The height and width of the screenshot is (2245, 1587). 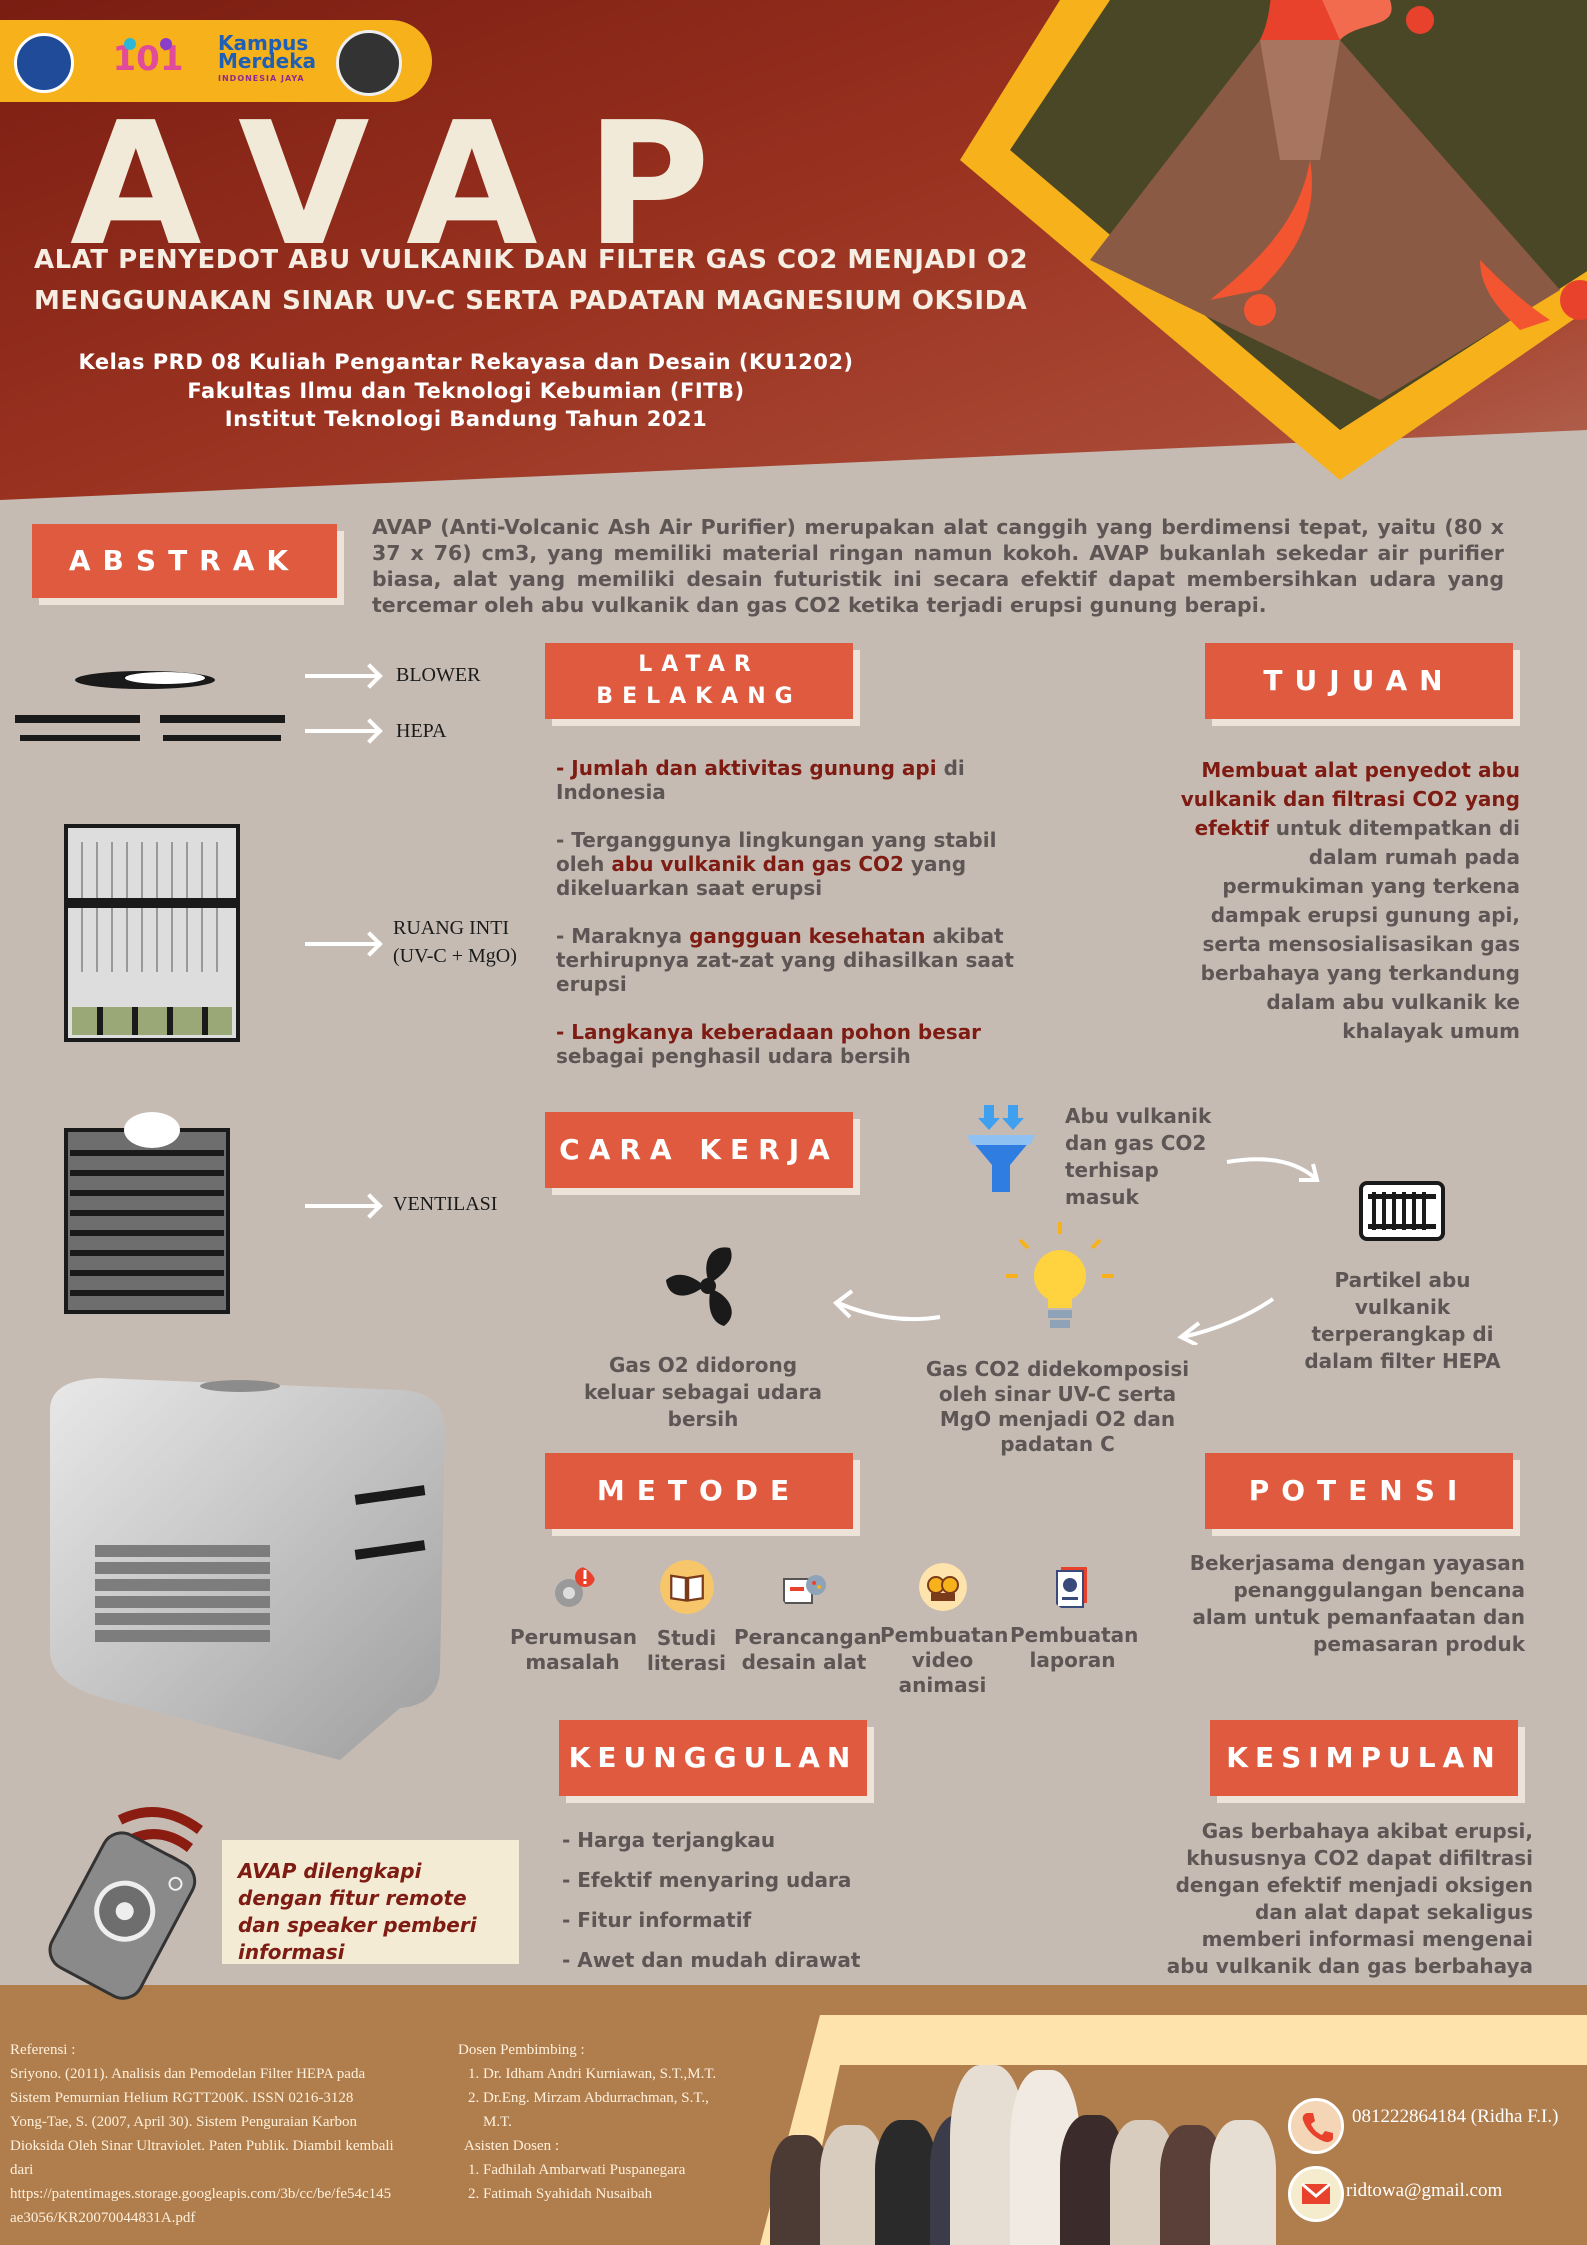 What do you see at coordinates (757, 864) in the screenshot?
I see `latar-belakang-item-accent: abu vulkanik dan gas CO2` at bounding box center [757, 864].